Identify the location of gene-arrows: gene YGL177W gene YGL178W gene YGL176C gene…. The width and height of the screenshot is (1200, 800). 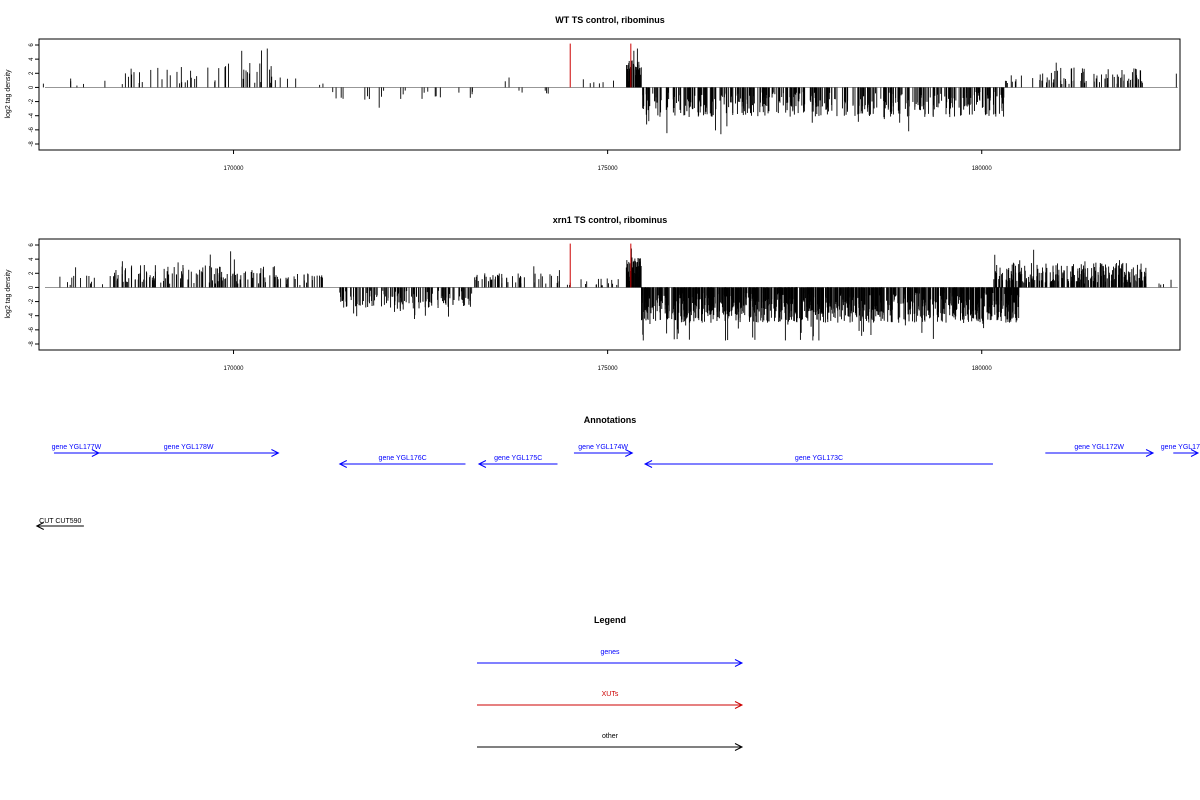
(626, 456).